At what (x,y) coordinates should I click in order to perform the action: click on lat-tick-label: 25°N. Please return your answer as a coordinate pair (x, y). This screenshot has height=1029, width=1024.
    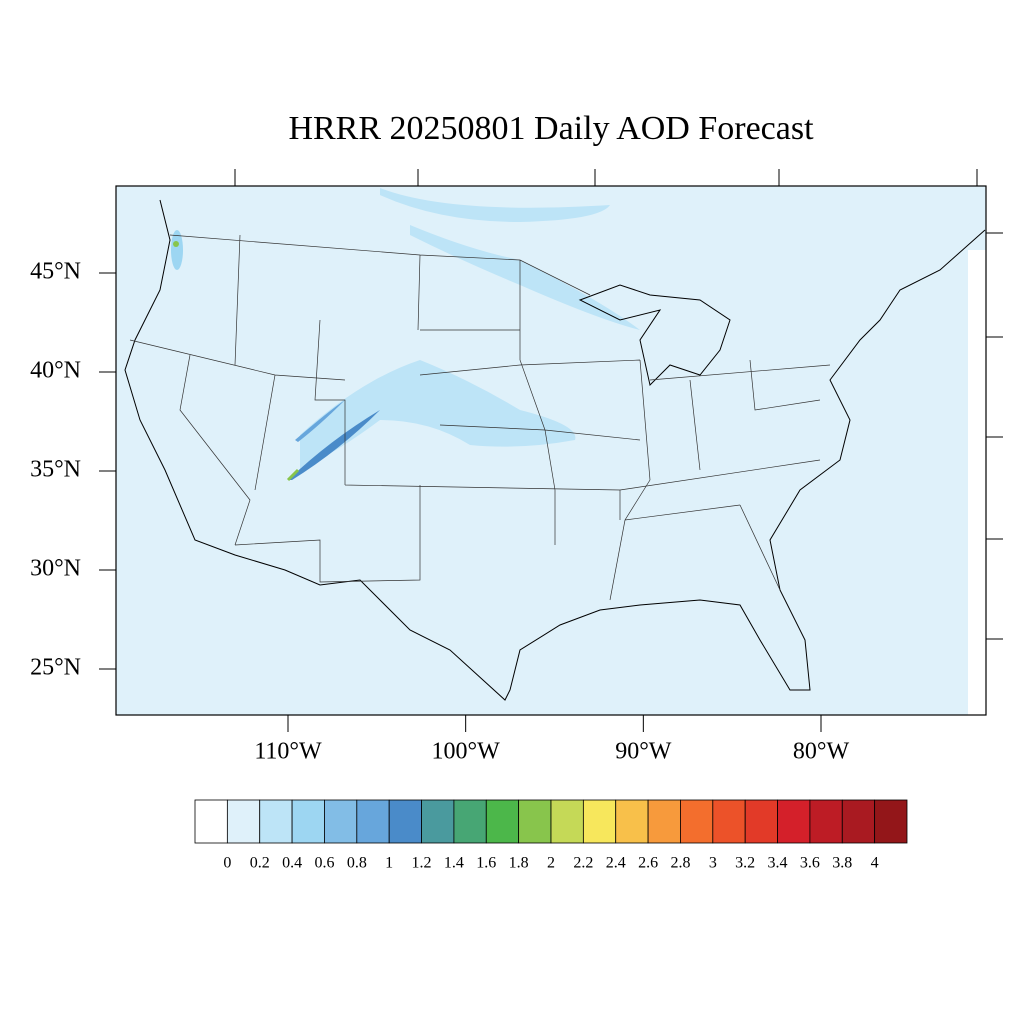
    Looking at the image, I should click on (55, 668).